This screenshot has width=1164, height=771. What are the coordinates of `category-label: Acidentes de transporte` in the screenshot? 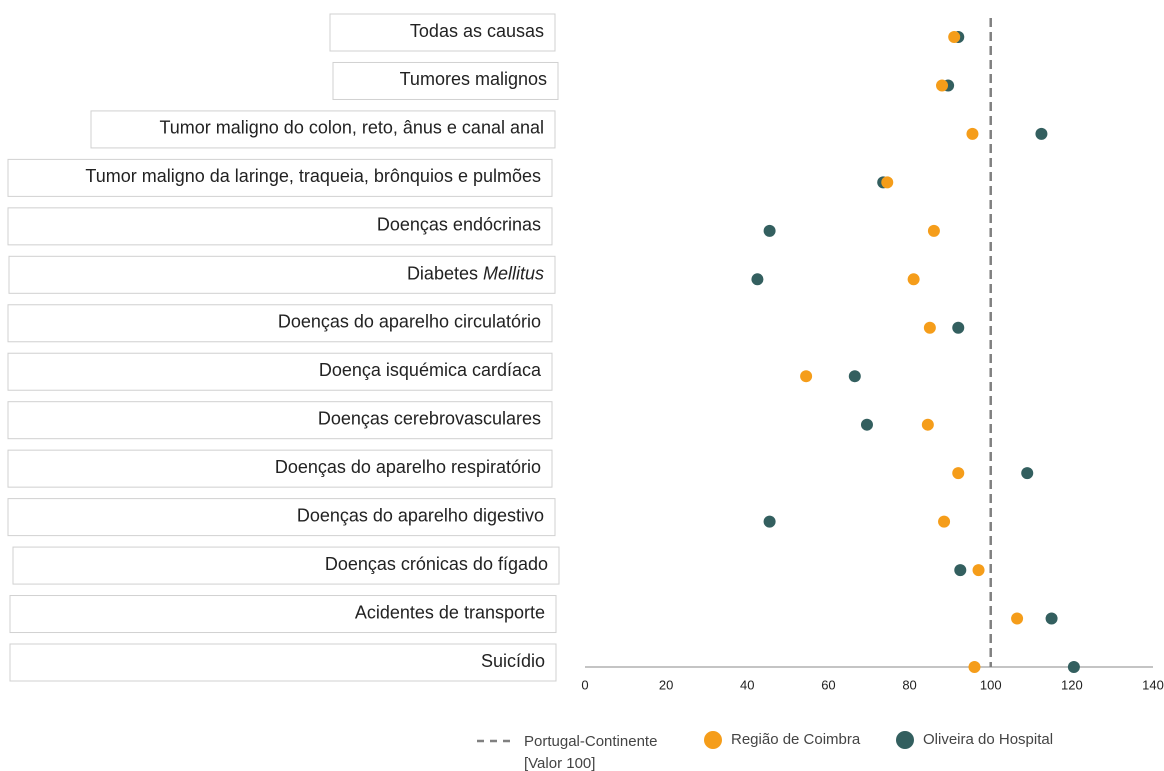 It's located at (450, 612).